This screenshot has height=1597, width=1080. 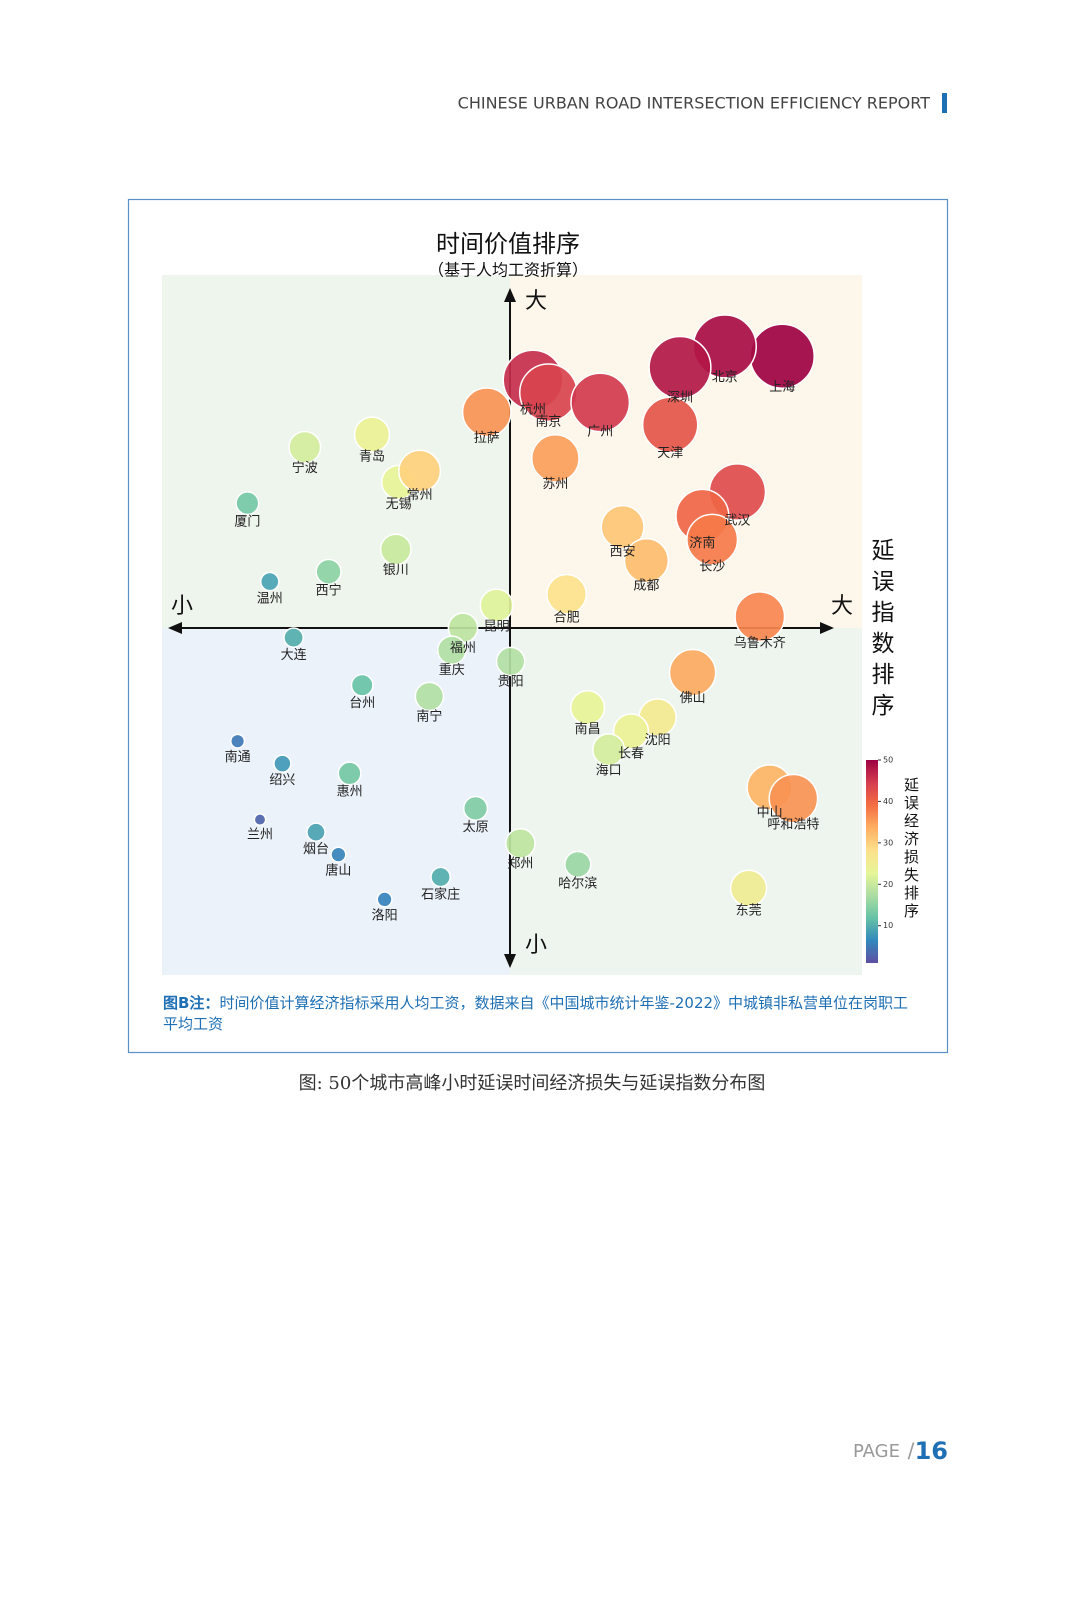 I want to click on city-label: 大连, so click(x=294, y=655).